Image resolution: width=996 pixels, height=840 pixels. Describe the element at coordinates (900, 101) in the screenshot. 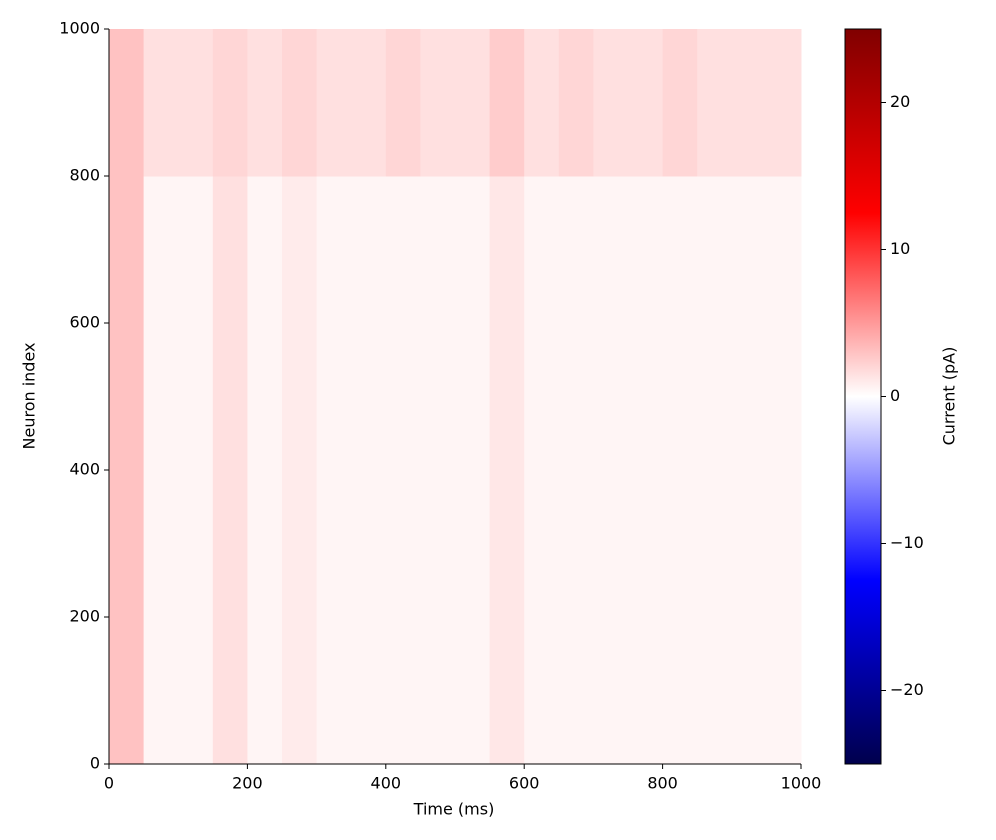

I see `colorbar-tick-label: 20` at that location.